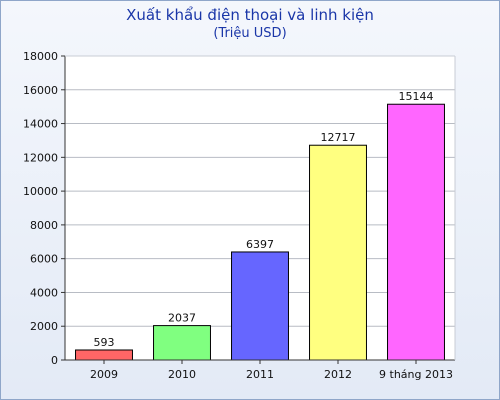 This screenshot has height=400, width=500. I want to click on y-tick-label: 4000, so click(44, 292).